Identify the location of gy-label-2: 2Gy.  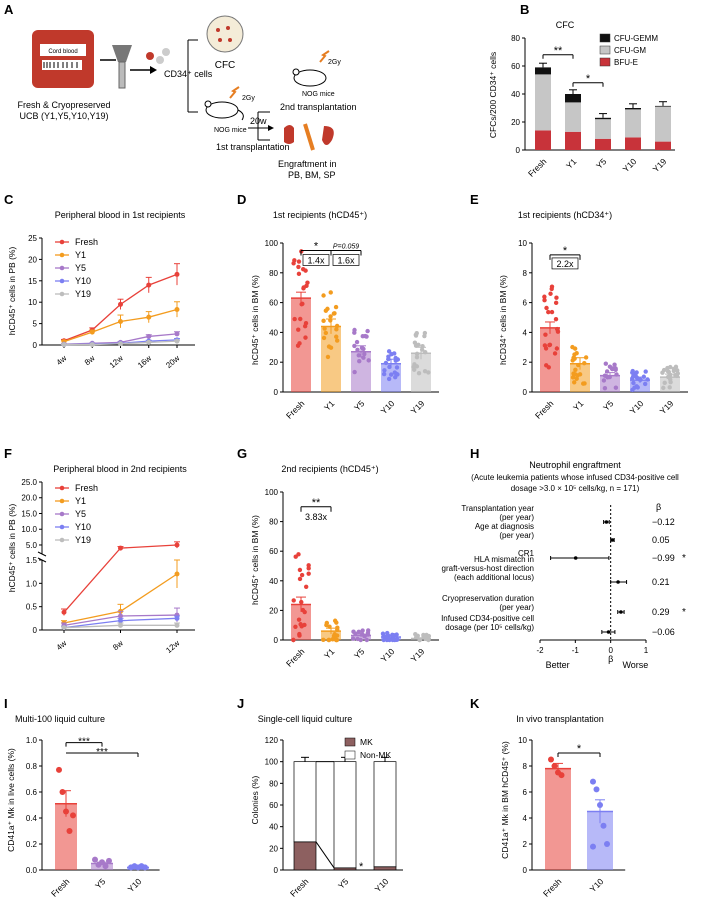
(334, 62).